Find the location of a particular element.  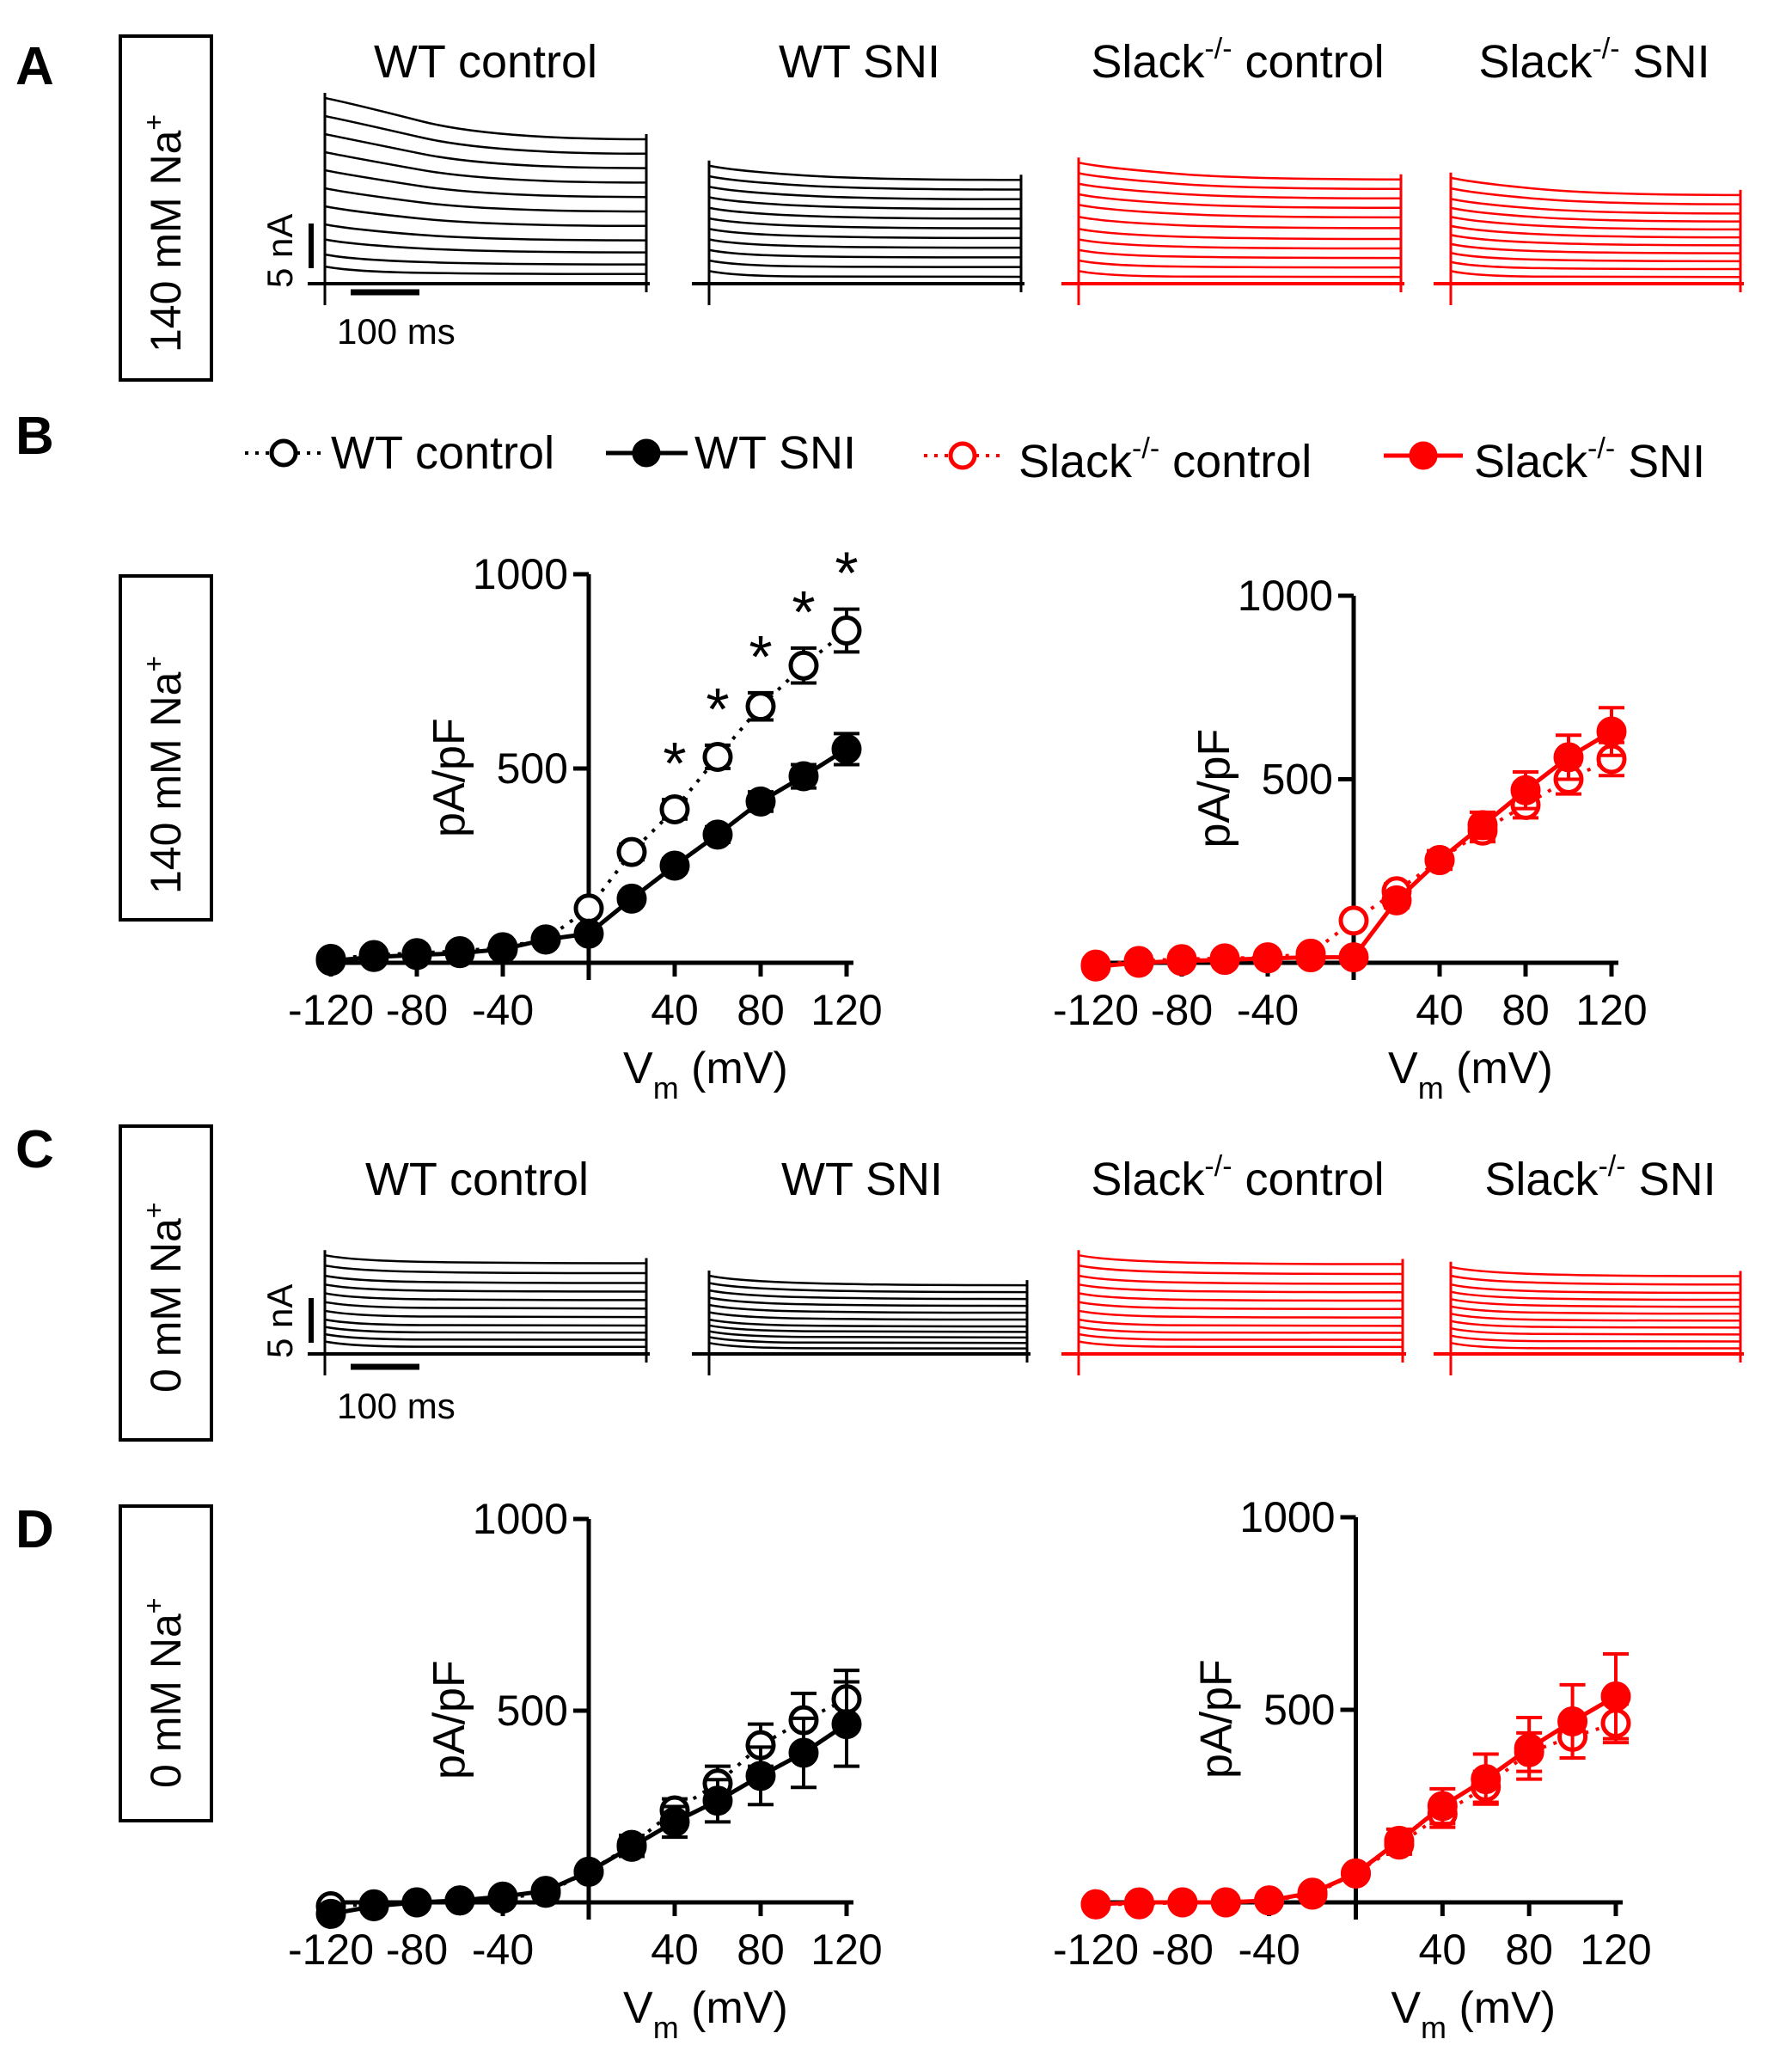

trace-title-a-wt-sni: WT SNI is located at coordinates (859, 62).